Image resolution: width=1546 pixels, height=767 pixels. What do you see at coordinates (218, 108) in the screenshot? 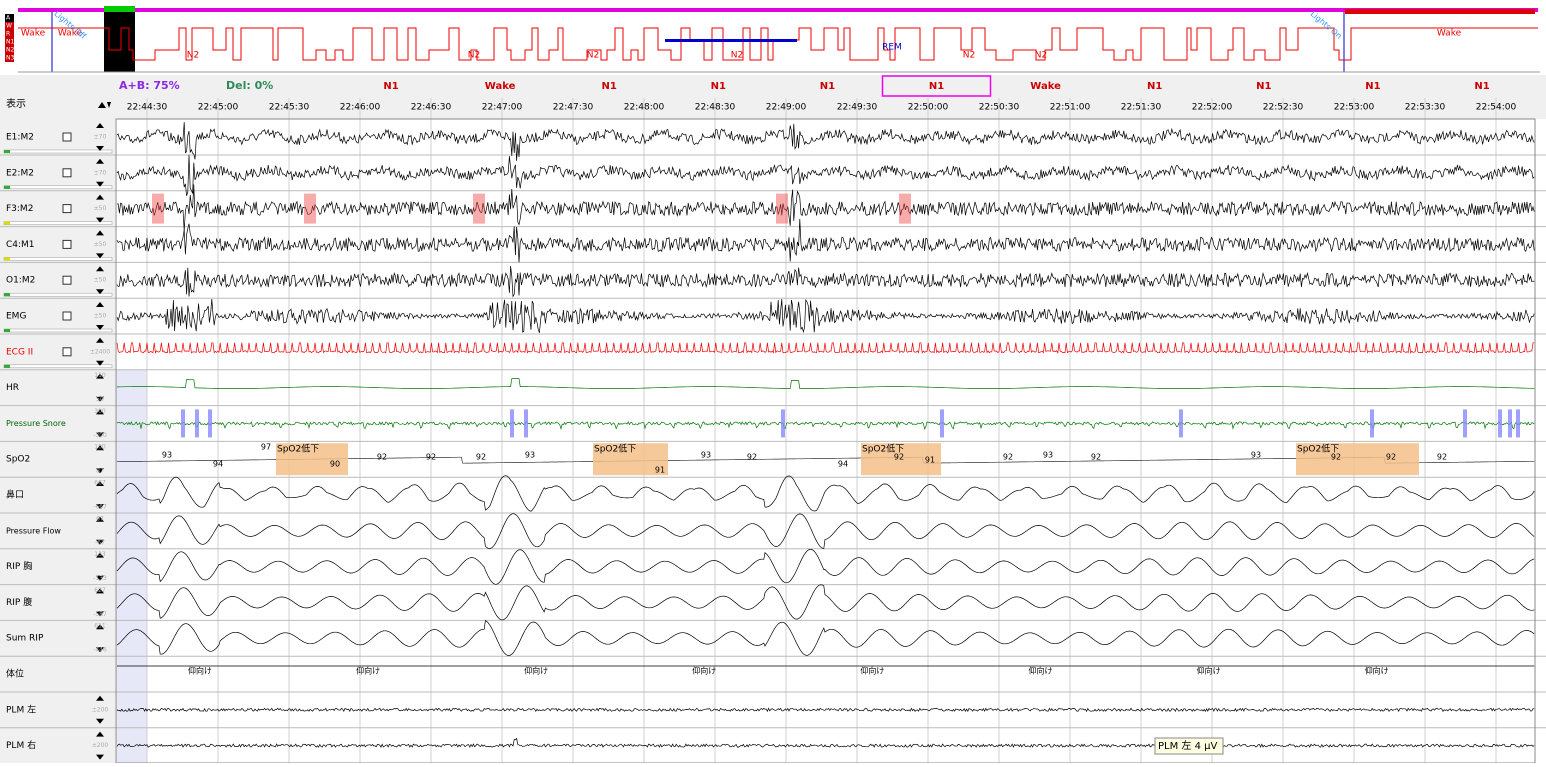
I see `time-label: 22:45:00` at bounding box center [218, 108].